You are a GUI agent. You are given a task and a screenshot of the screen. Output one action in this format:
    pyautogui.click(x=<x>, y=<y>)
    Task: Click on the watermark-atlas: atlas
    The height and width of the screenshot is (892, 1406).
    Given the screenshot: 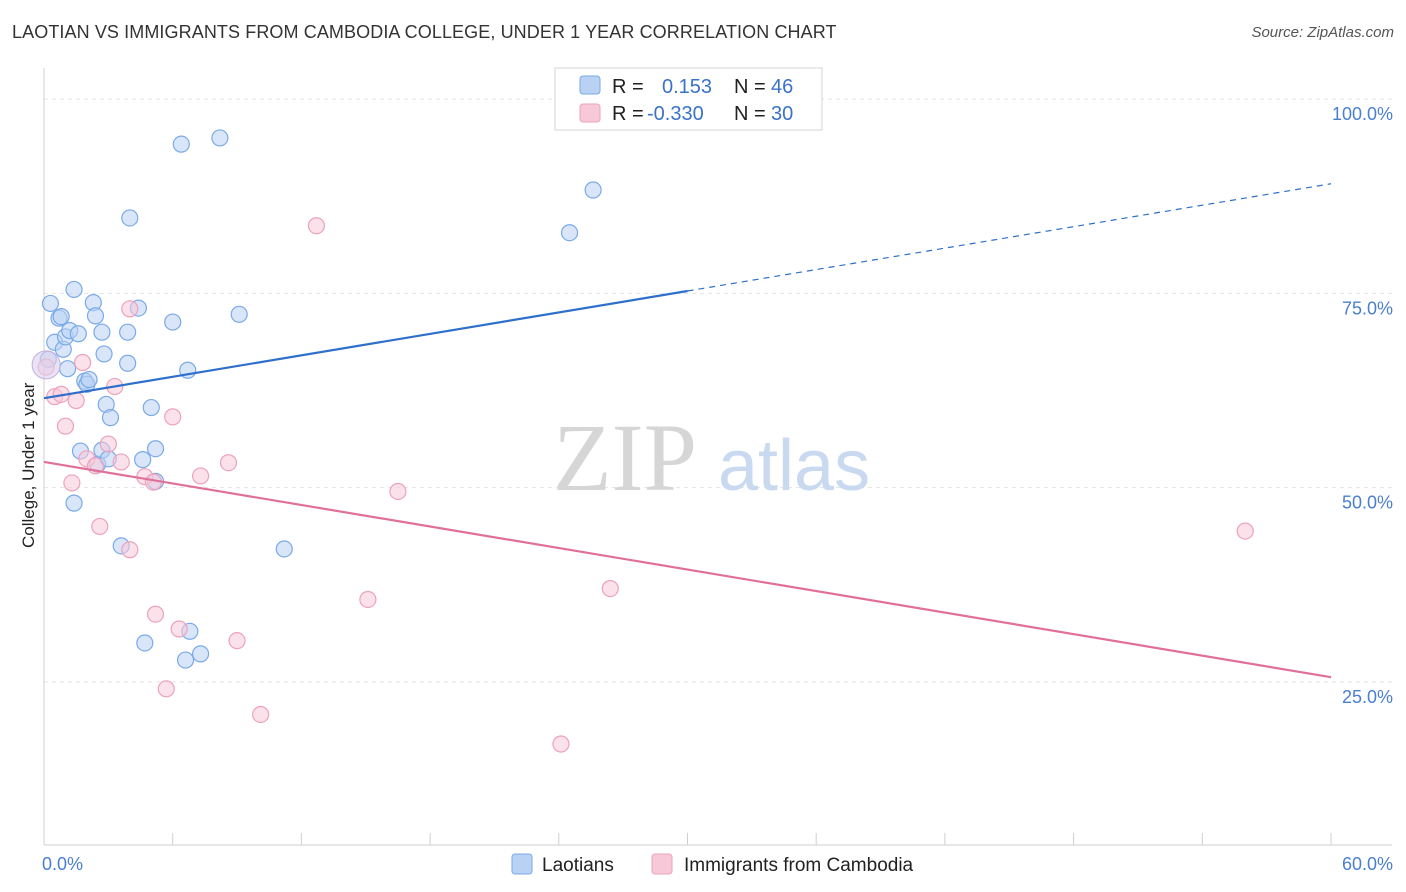 What is the action you would take?
    pyautogui.click(x=794, y=466)
    